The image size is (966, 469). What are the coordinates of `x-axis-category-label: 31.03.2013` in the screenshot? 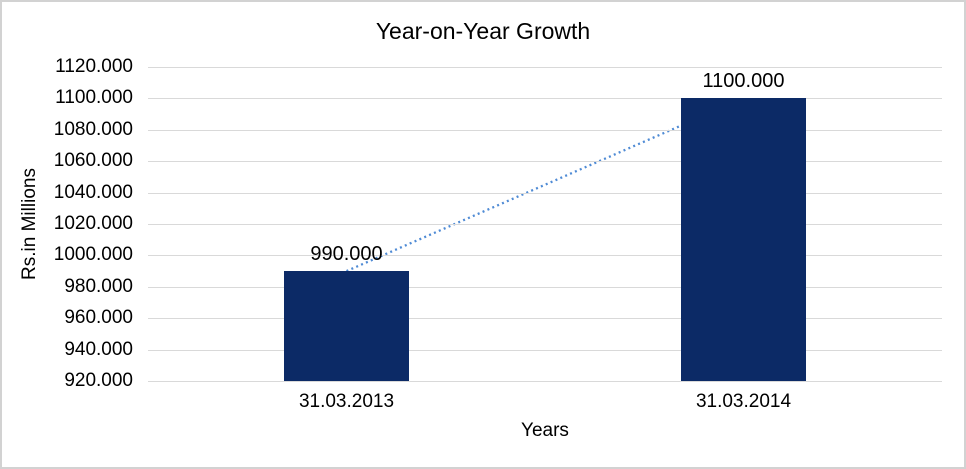 It's located at (346, 401).